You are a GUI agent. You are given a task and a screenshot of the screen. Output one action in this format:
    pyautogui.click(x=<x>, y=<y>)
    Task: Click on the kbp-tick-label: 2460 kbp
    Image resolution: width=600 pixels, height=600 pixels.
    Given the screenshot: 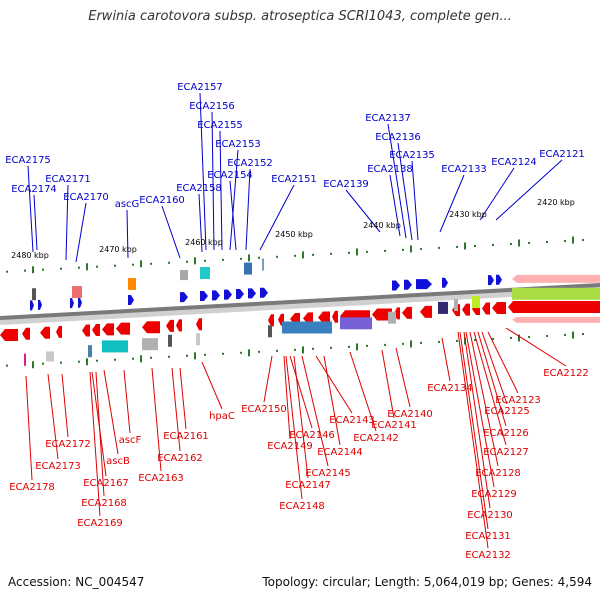 What is the action you would take?
    pyautogui.click(x=204, y=242)
    